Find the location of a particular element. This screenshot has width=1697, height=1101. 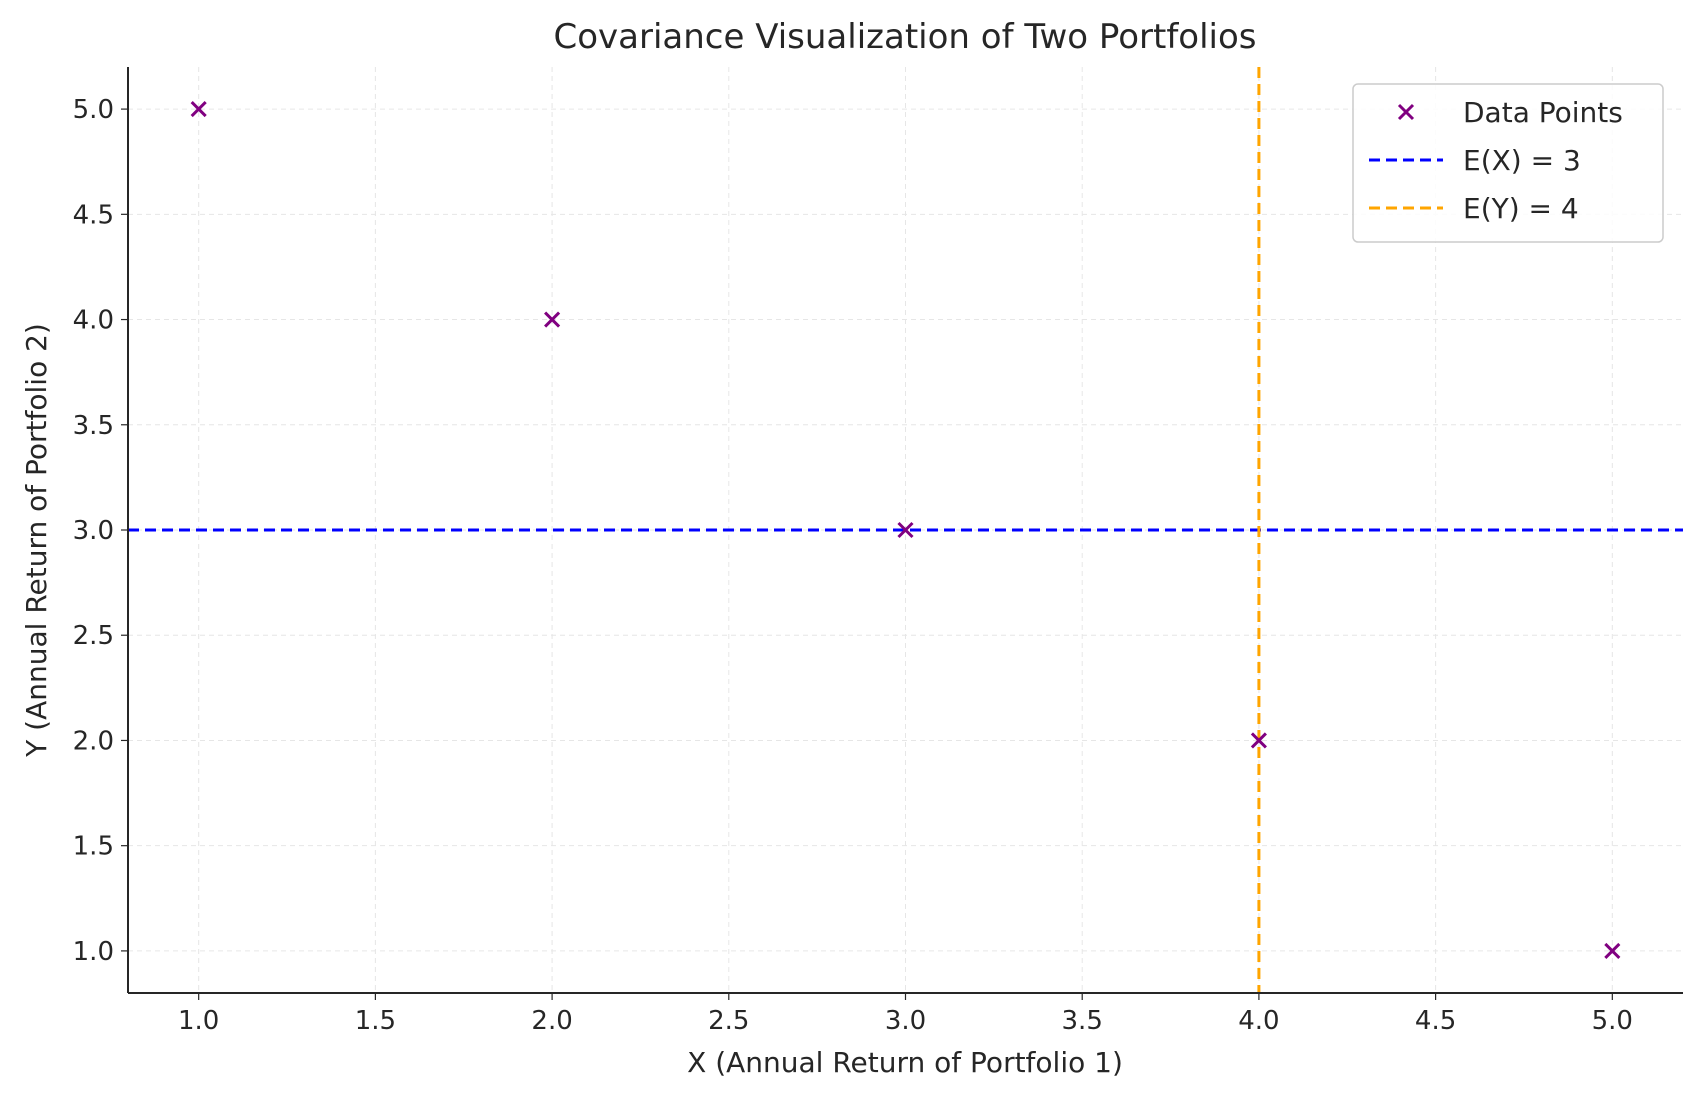

legend: Data Points E(X) = 3 E(Y) = 4 is located at coordinates (1508, 163).